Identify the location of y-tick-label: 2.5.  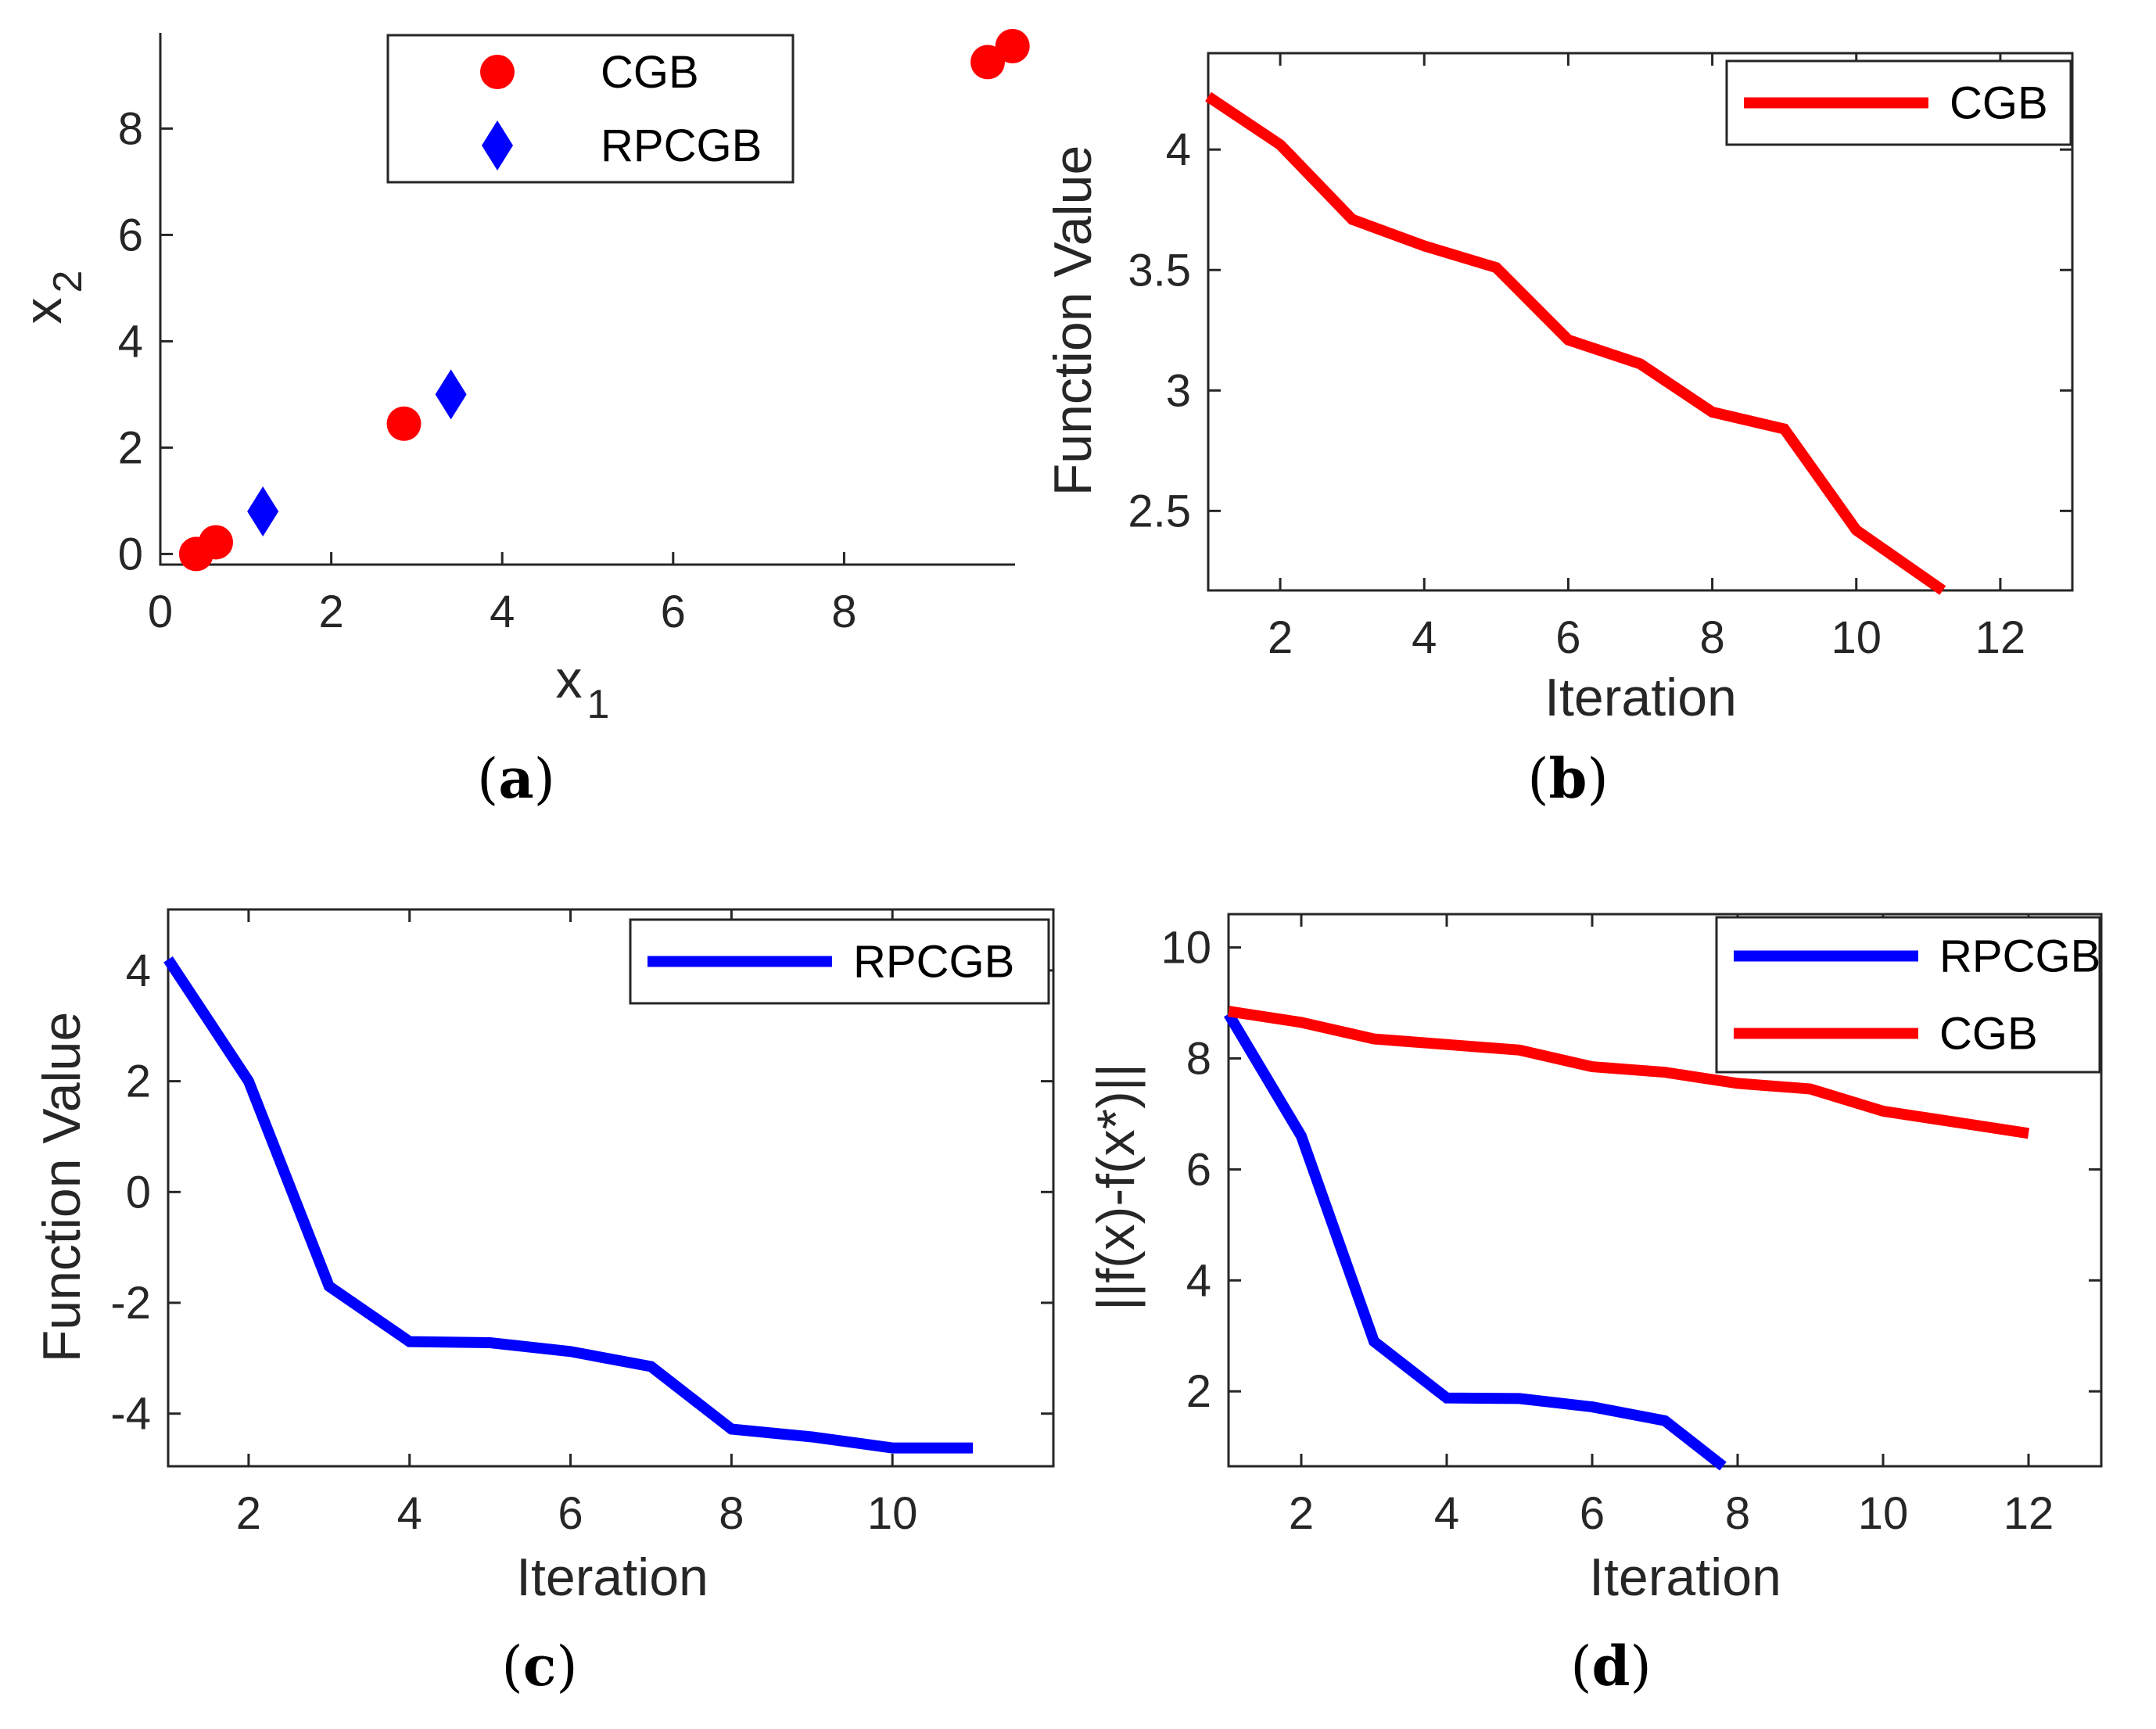
(1159, 511).